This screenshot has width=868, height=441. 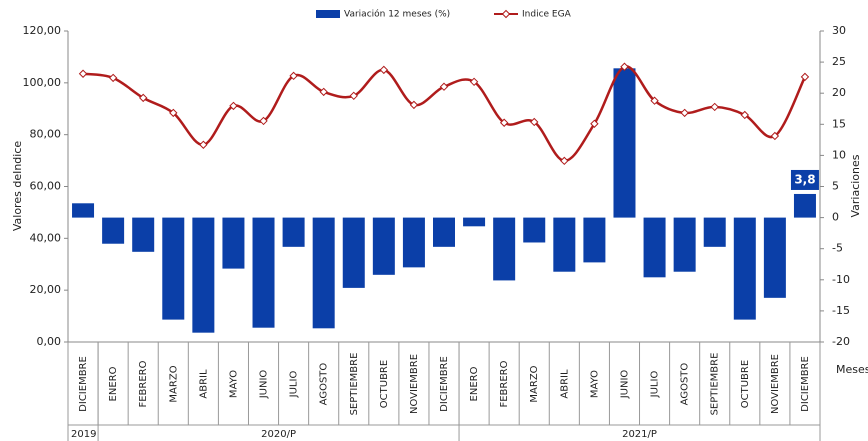 What do you see at coordinates (835, 217) in the screenshot?
I see `y2-tick-label: 0` at bounding box center [835, 217].